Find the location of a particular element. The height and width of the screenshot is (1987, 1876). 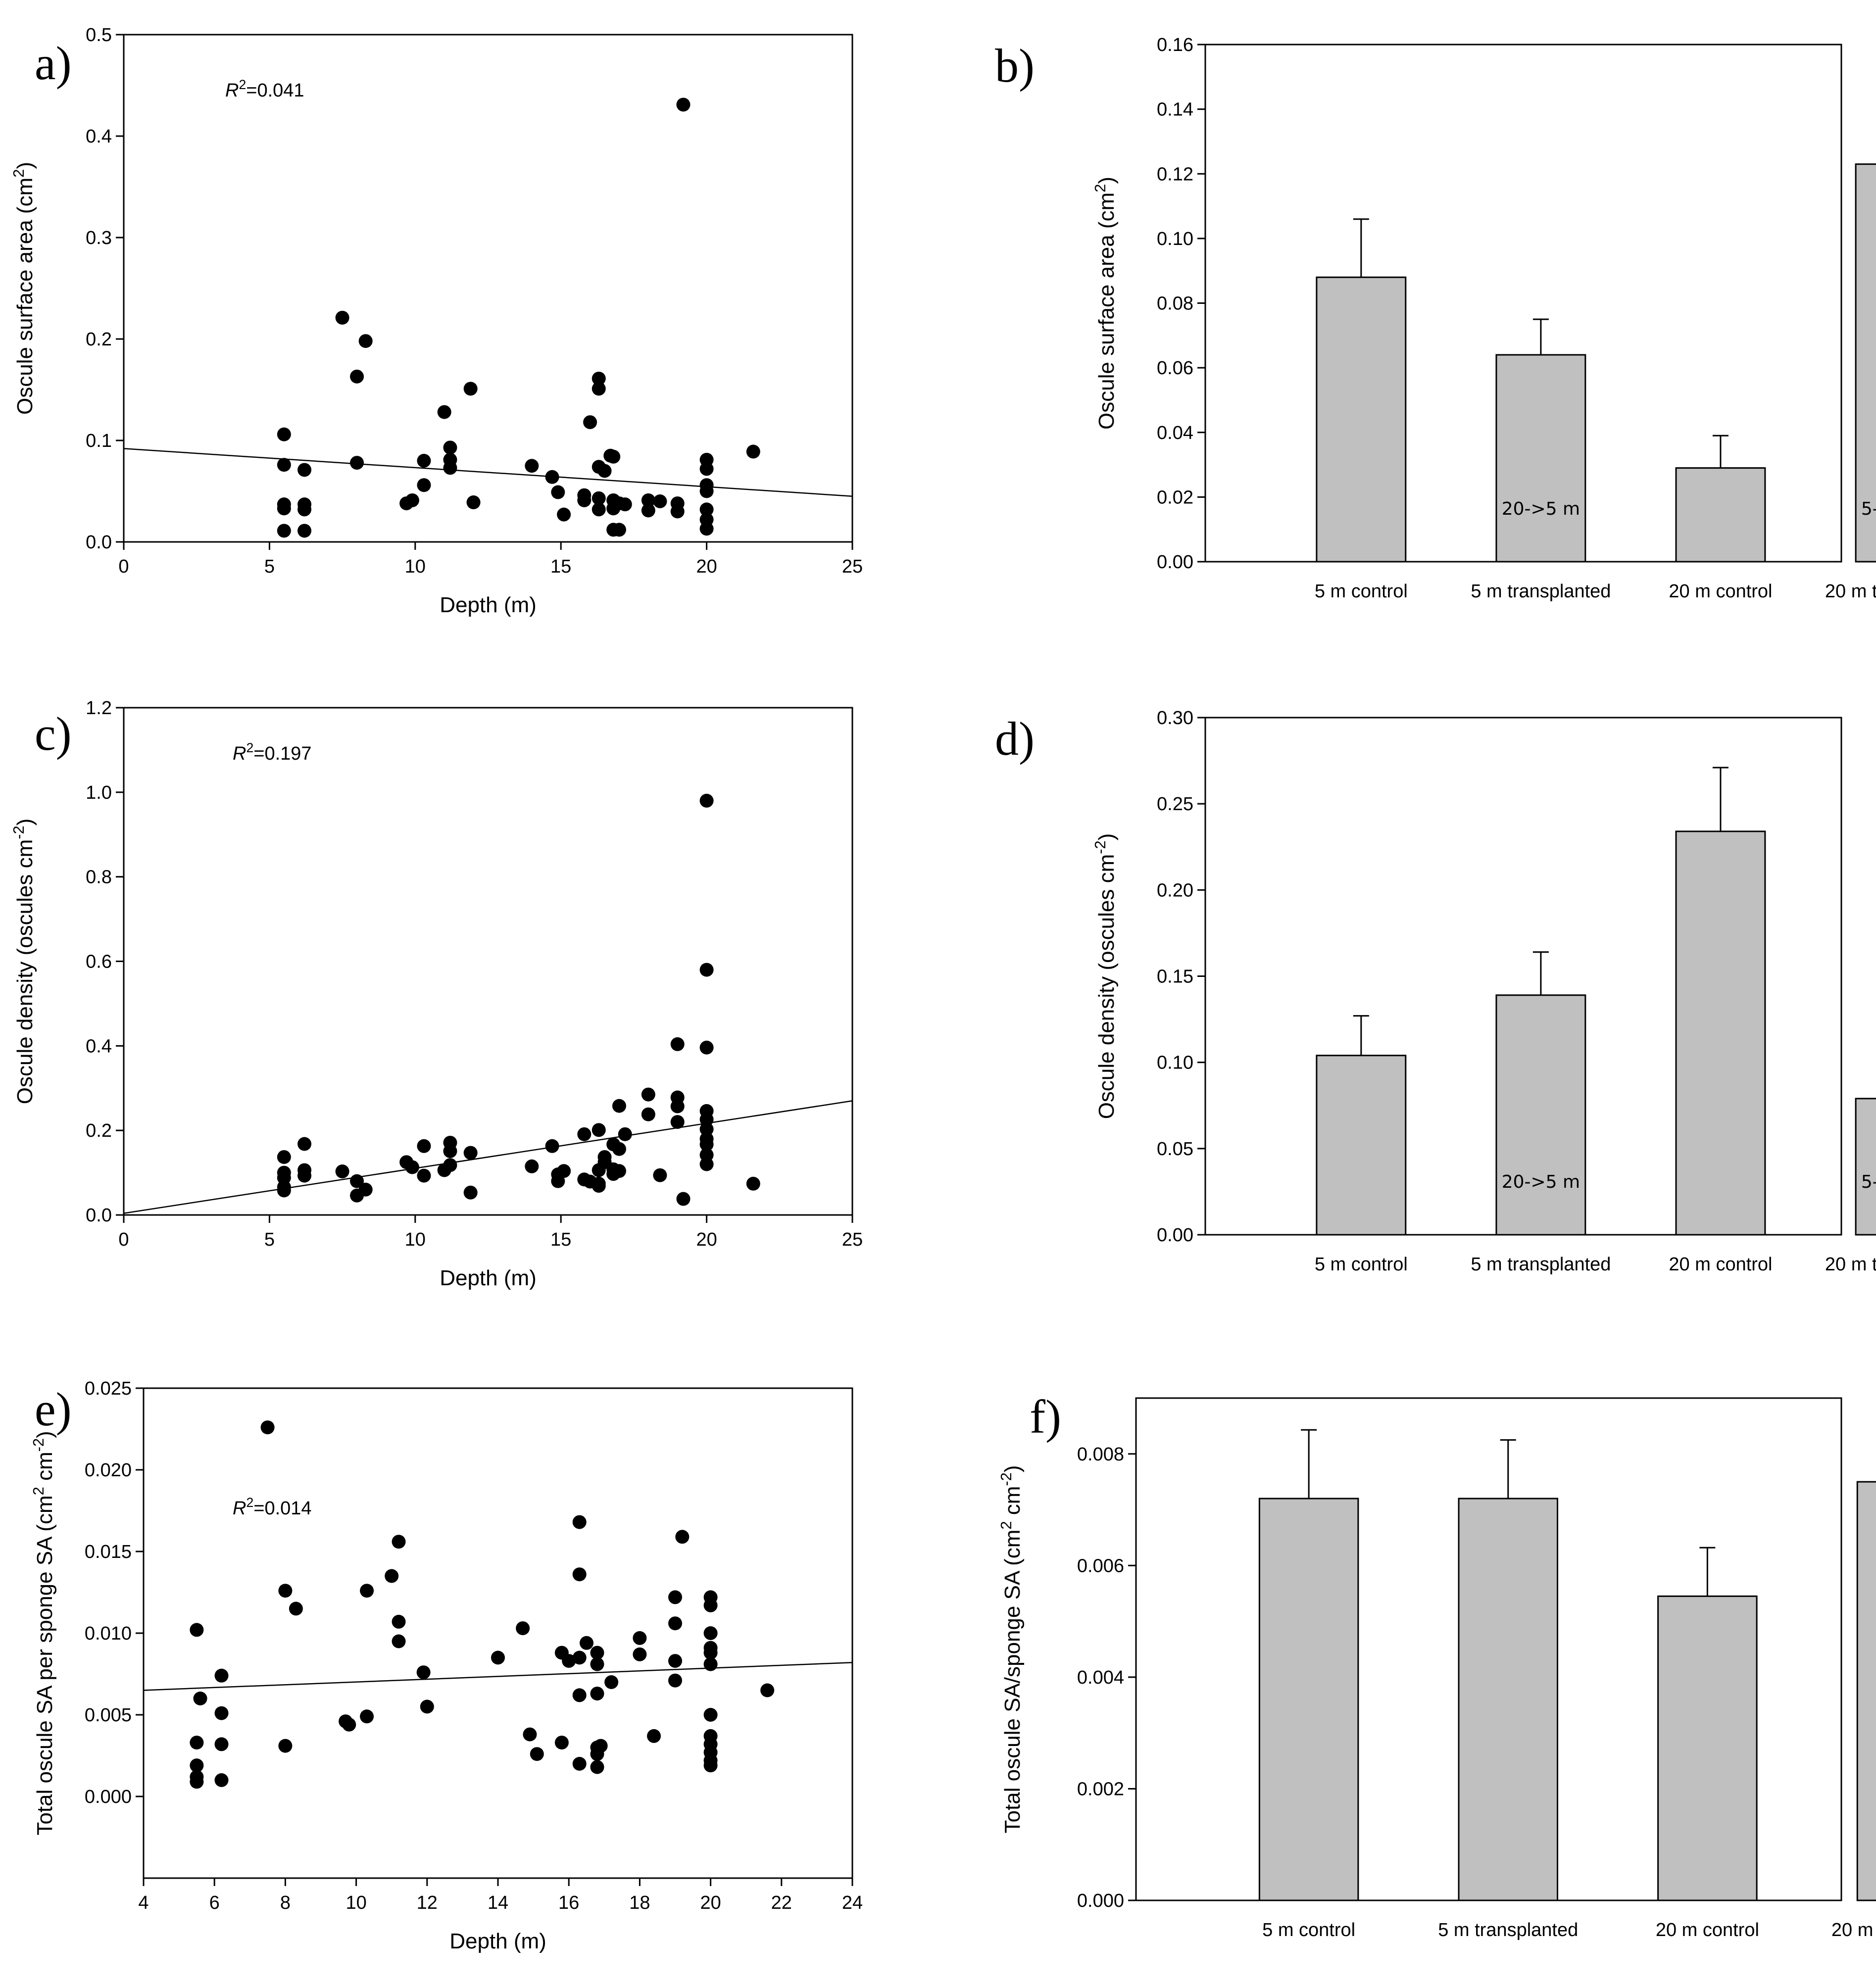

panel-b-category-label: 20 m control is located at coordinates (1720, 591).